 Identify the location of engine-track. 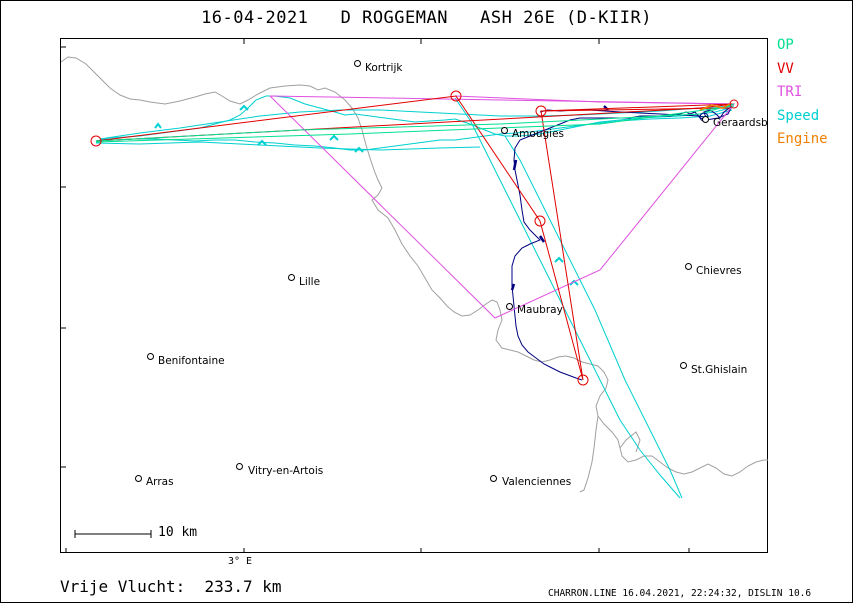
(715, 107).